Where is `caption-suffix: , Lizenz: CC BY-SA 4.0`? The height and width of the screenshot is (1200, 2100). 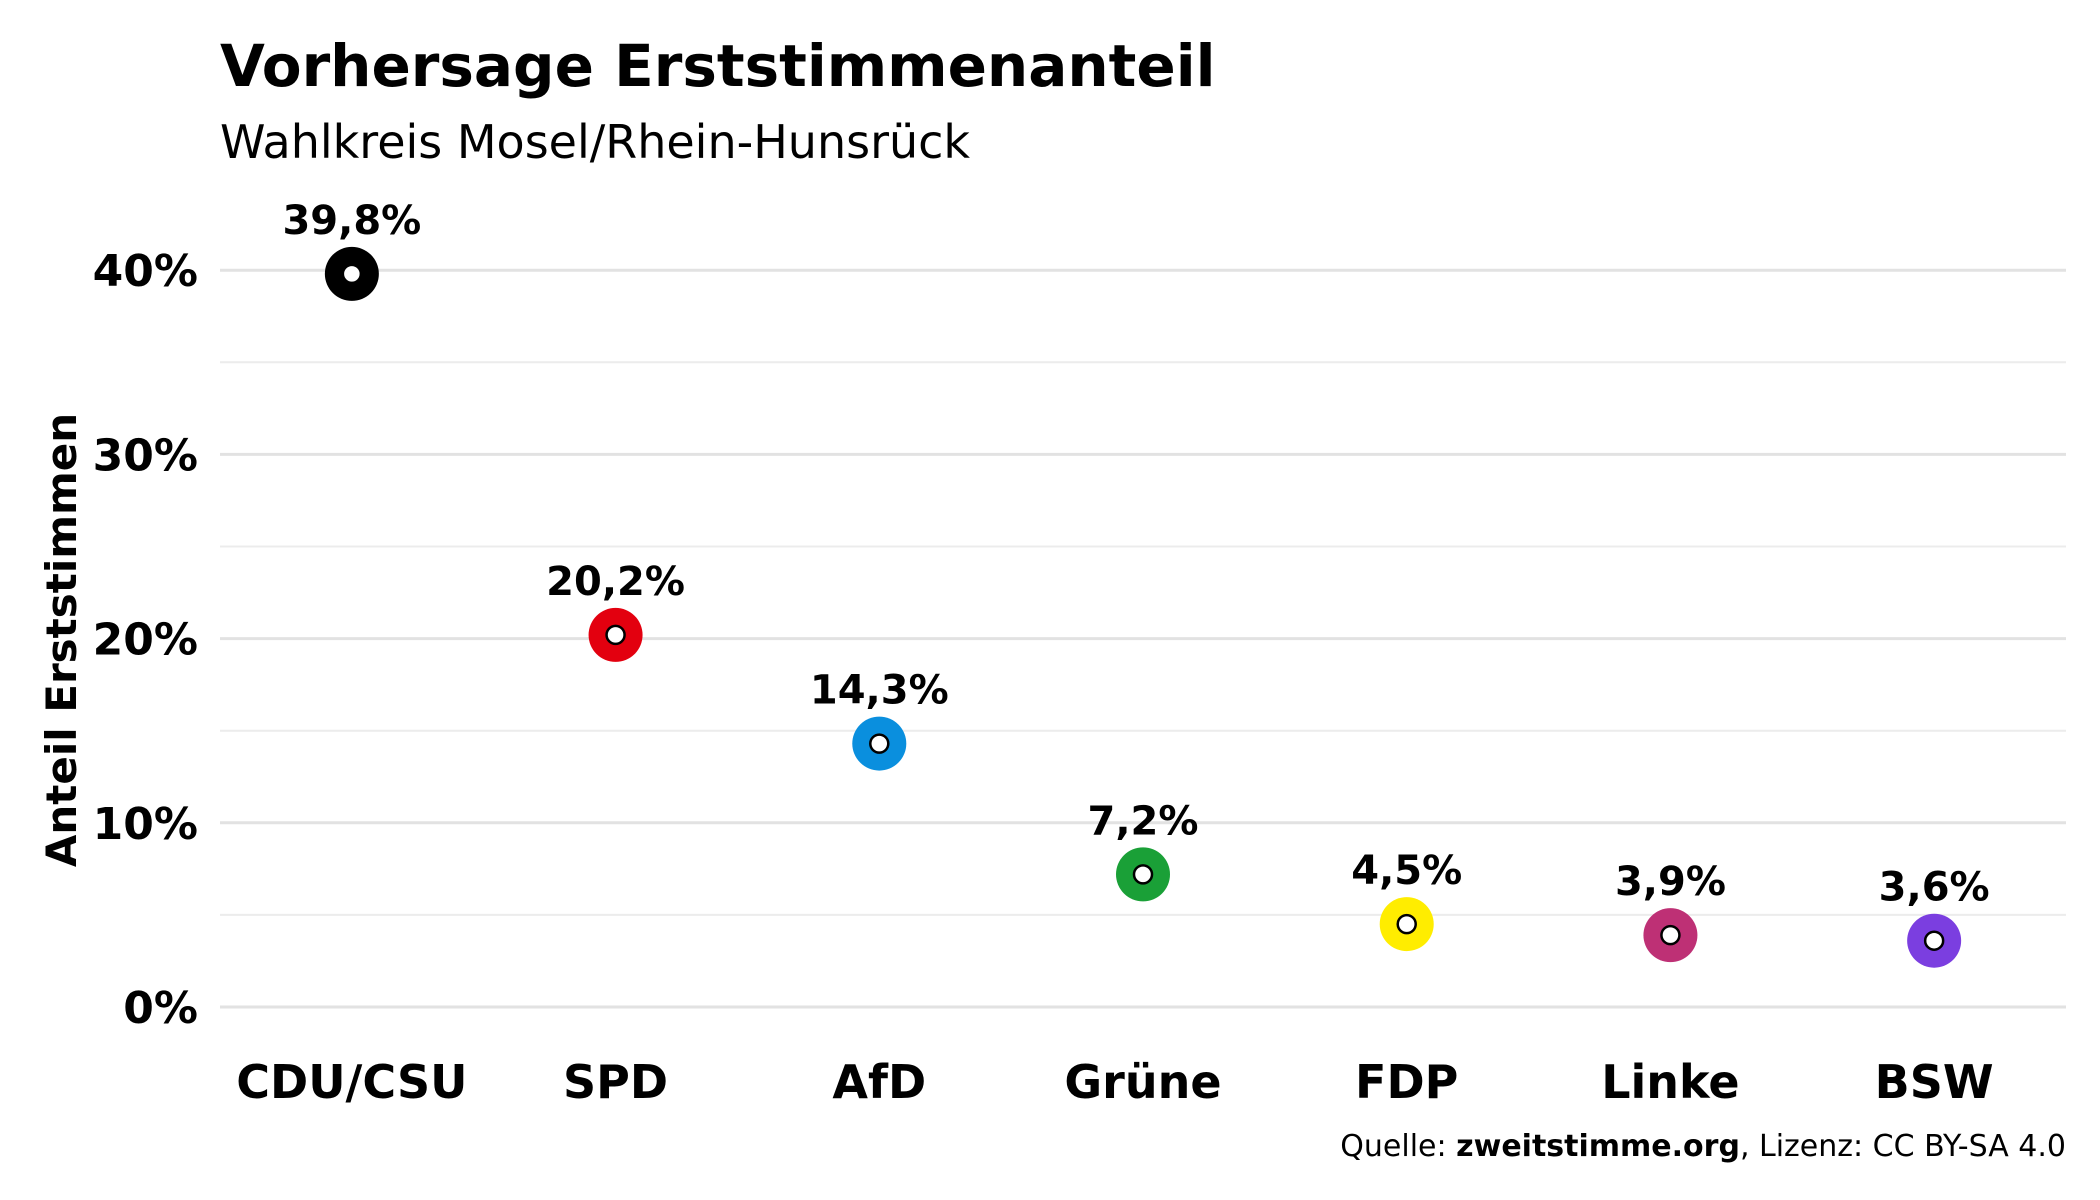 caption-suffix: , Lizenz: CC BY-SA 4.0 is located at coordinates (1903, 1146).